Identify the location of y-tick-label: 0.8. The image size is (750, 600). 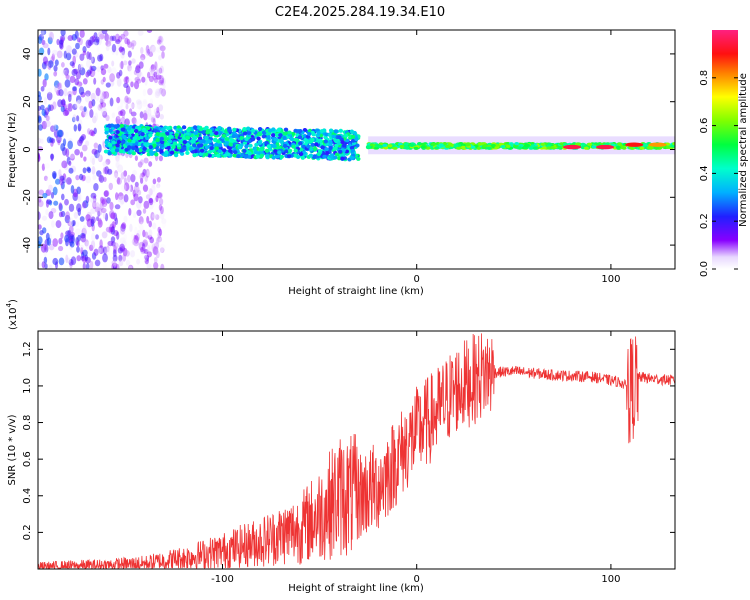
(27, 423).